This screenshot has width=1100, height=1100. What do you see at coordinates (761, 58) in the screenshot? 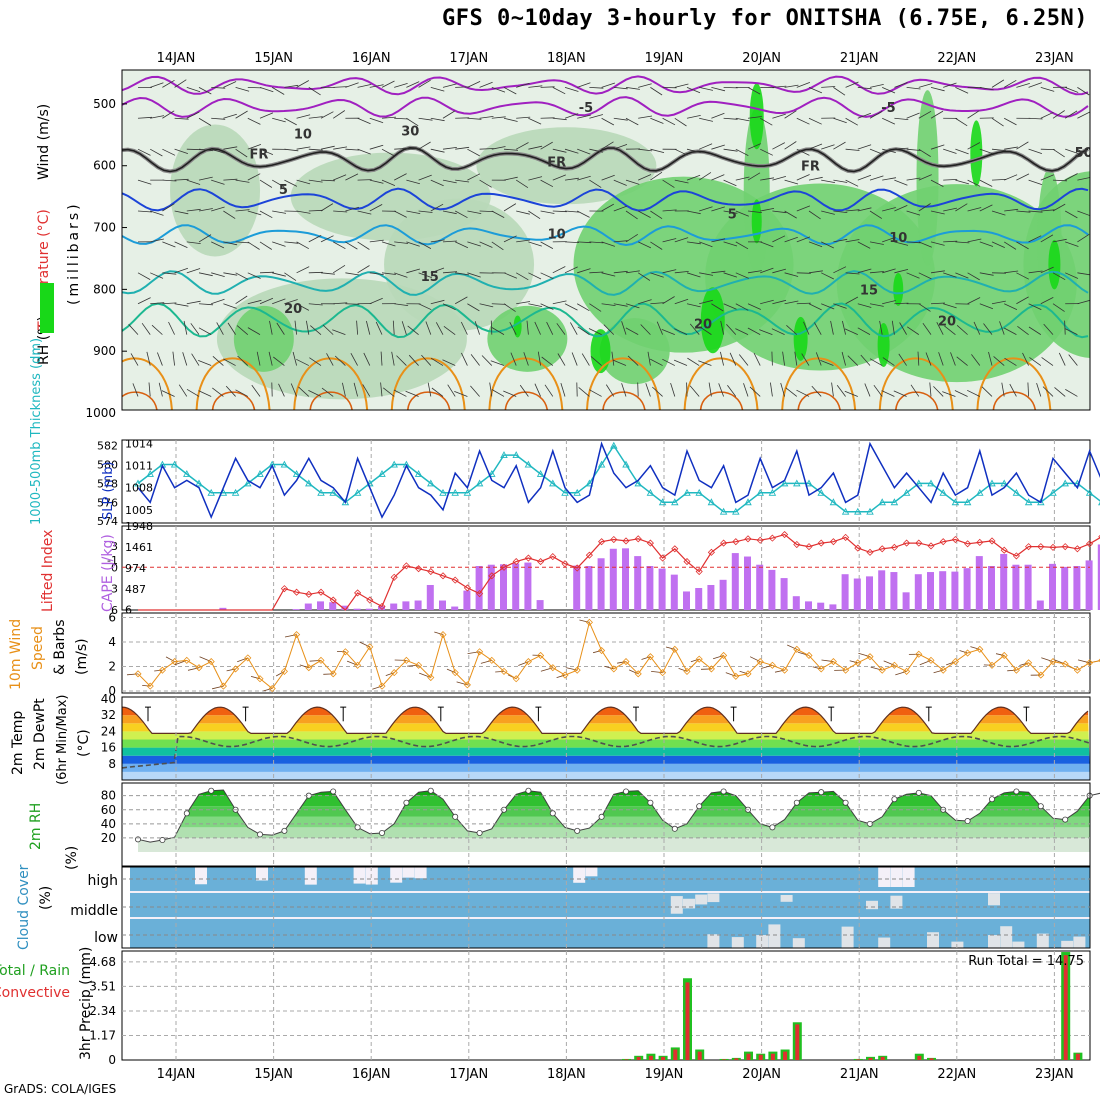
I see `top-date-label: 20JAN` at bounding box center [761, 58].